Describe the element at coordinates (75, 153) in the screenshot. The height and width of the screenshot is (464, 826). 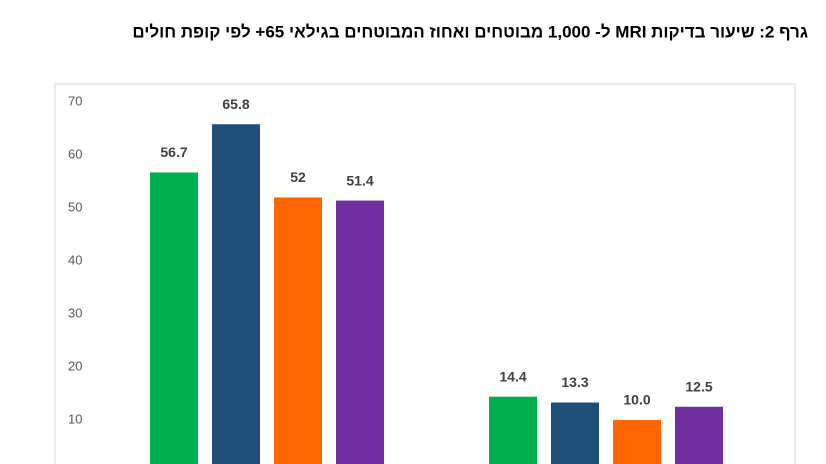
I see `y-tick-label: 60` at that location.